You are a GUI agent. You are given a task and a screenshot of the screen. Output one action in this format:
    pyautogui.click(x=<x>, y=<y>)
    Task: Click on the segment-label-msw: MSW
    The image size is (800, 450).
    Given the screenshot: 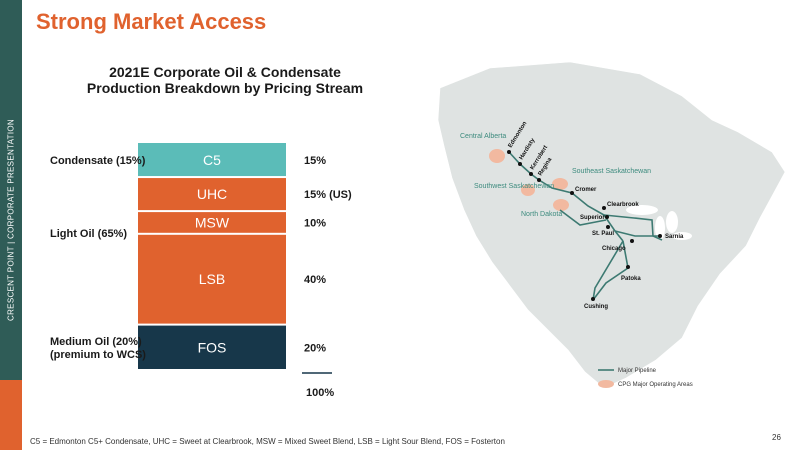 What is the action you would take?
    pyautogui.click(x=212, y=222)
    